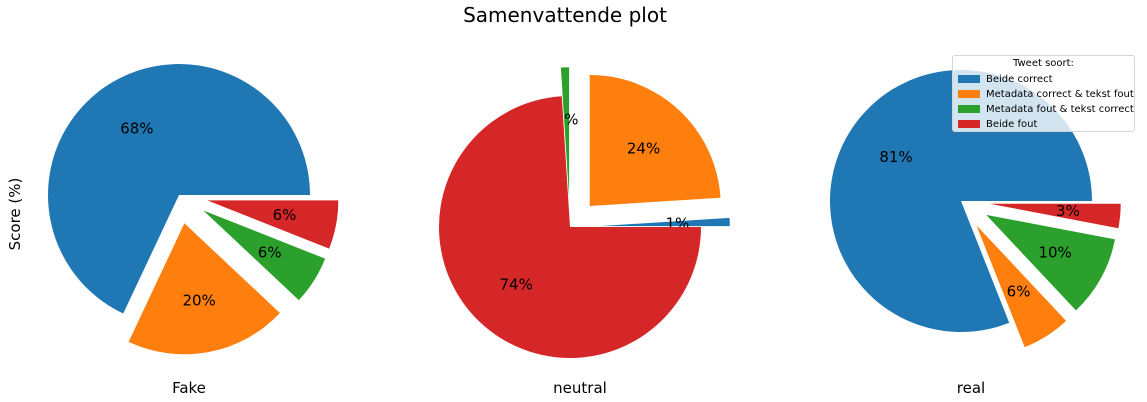  Describe the element at coordinates (1068, 211) in the screenshot. I see `slice-percent-label: 3%` at that location.